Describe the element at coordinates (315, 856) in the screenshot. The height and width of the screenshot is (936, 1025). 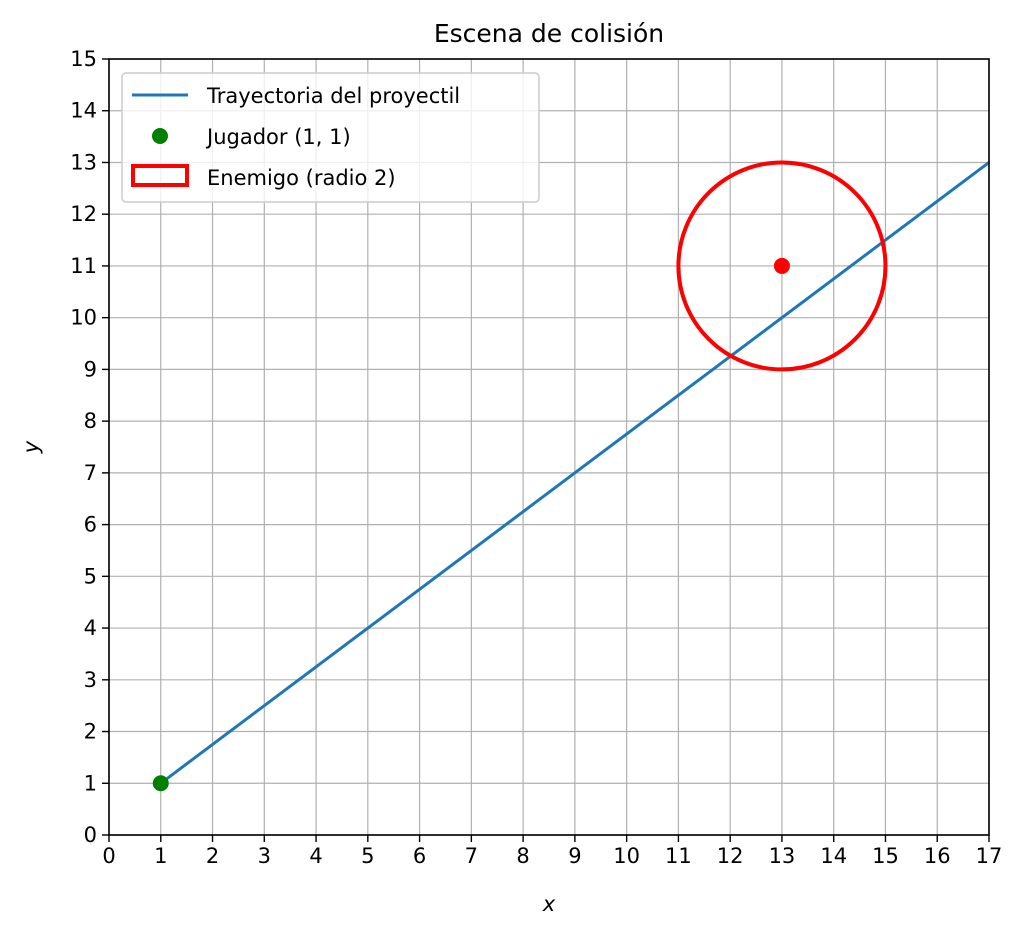
I see `x-tick-label: 4` at that location.